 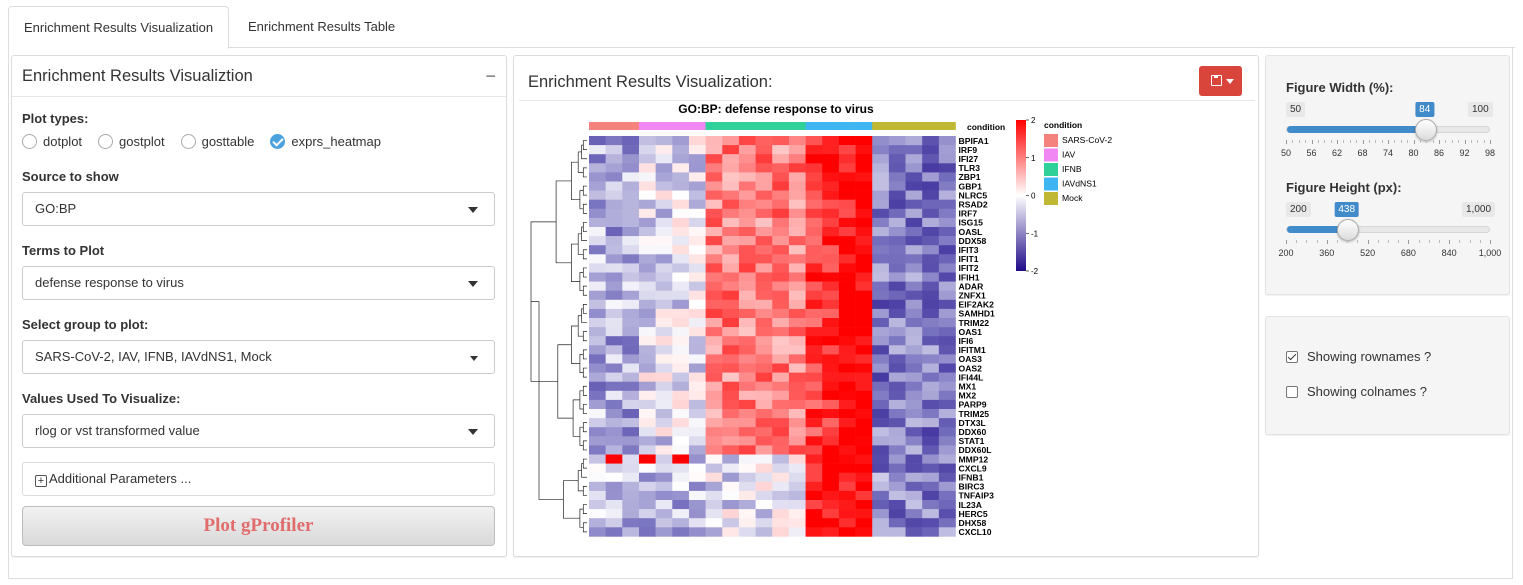 I want to click on colnames-checkbox, so click(x=1292, y=391).